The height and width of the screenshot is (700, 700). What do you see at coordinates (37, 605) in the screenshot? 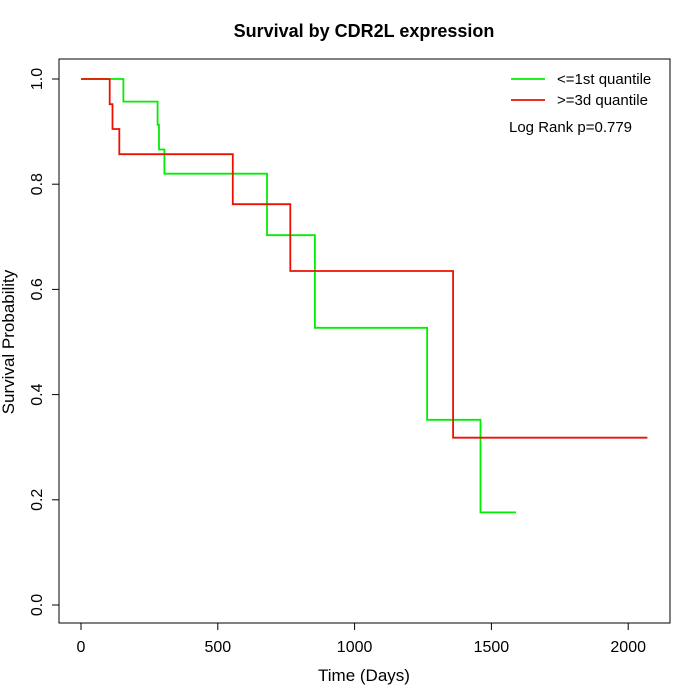
I see `y-tick-label: 0.0` at bounding box center [37, 605].